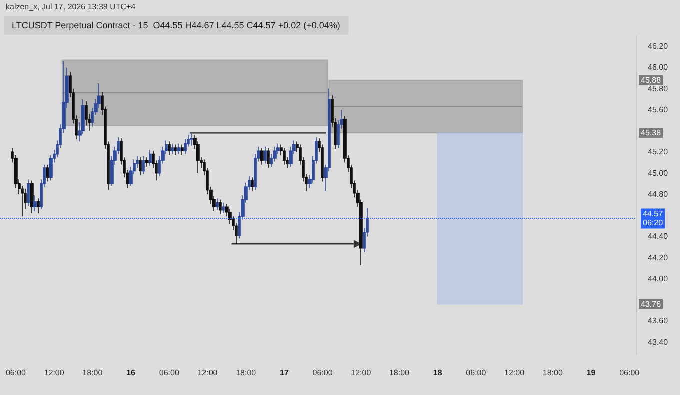  Describe the element at coordinates (131, 373) in the screenshot. I see `x-tick-label: 16` at that location.